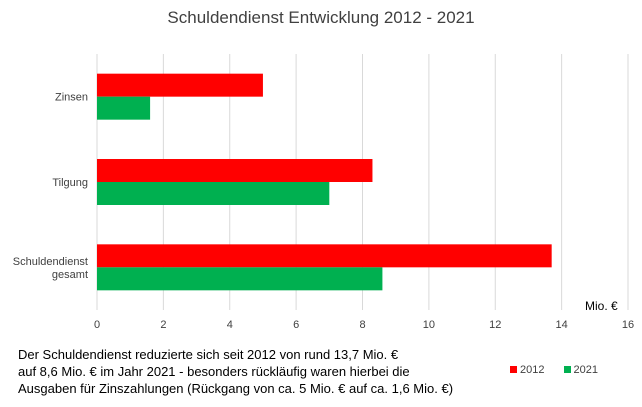 The height and width of the screenshot is (407, 642). What do you see at coordinates (230, 325) in the screenshot?
I see `x-tick-label: 4` at bounding box center [230, 325].